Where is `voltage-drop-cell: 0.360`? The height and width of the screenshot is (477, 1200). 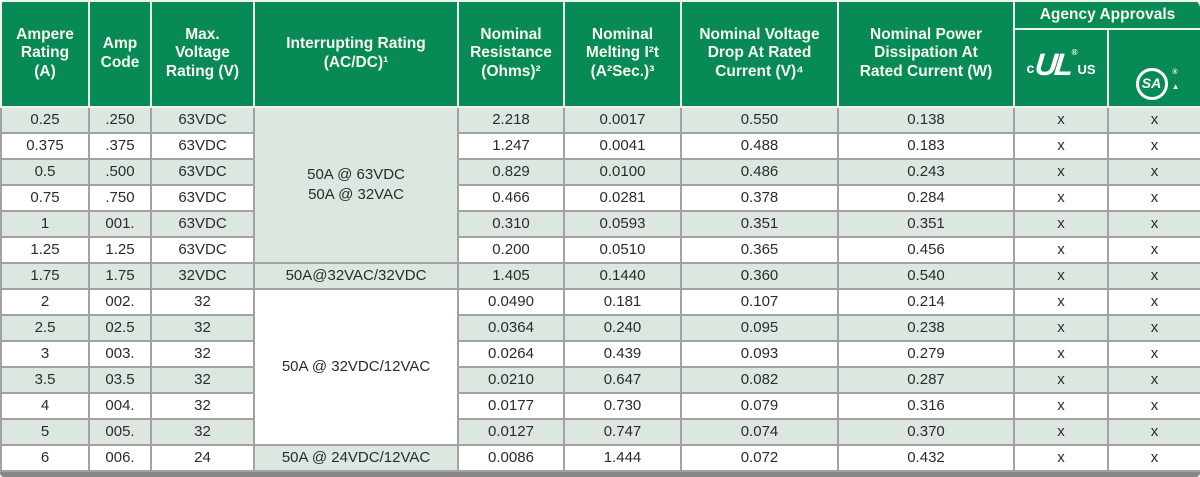 voltage-drop-cell: 0.360 is located at coordinates (759, 275).